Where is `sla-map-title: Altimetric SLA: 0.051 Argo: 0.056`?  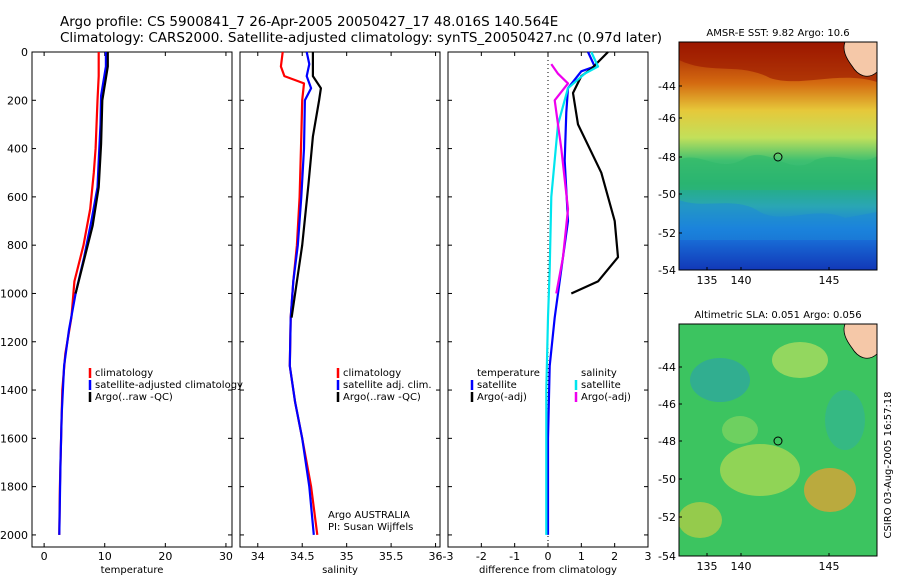 sla-map-title: Altimetric SLA: 0.051 Argo: 0.056 is located at coordinates (777, 315).